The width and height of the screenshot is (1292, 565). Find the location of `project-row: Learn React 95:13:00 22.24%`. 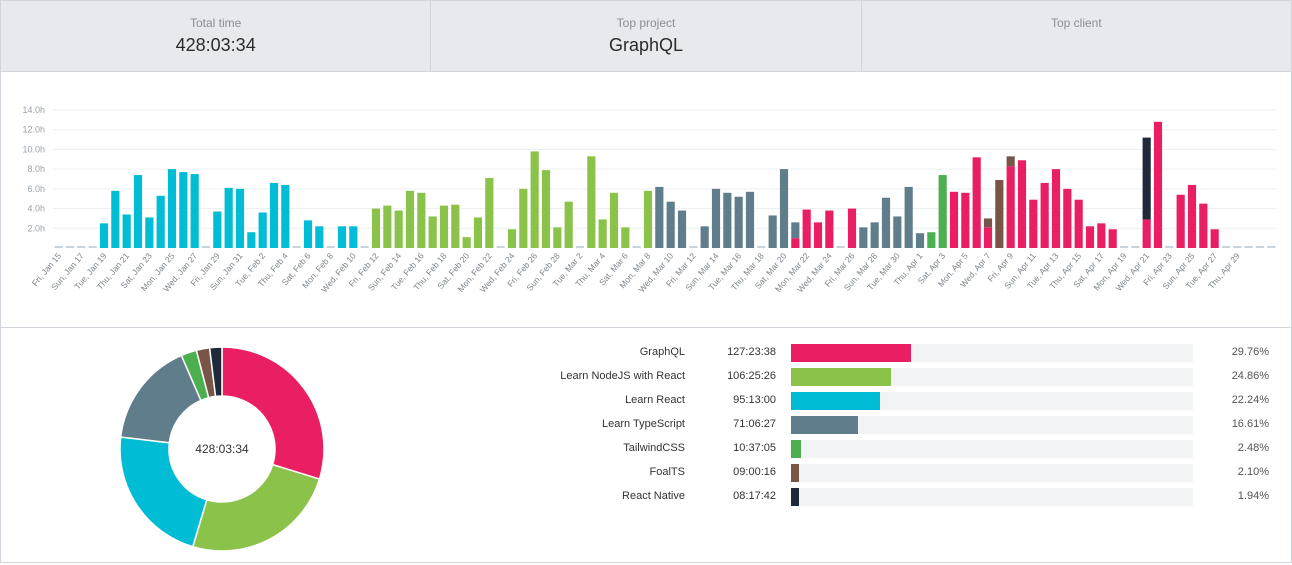

project-row: Learn React 95:13:00 22.24% is located at coordinates (646, 401).